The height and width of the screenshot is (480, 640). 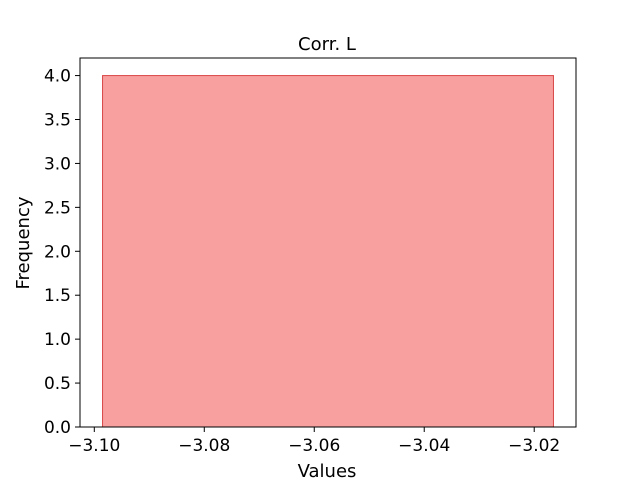 I want to click on chart-title: Corr. L, so click(x=327, y=44).